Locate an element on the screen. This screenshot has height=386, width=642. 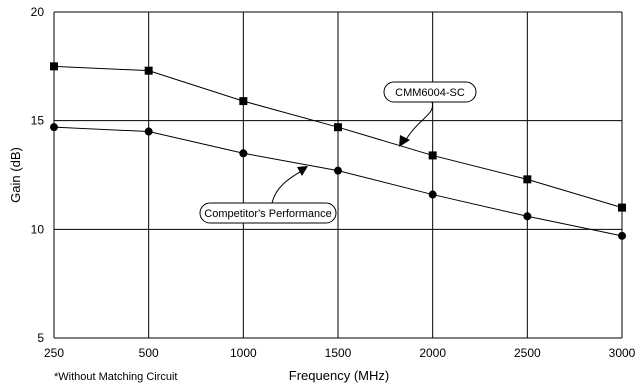
x-tick-label-1500: 1500 is located at coordinates (338, 353).